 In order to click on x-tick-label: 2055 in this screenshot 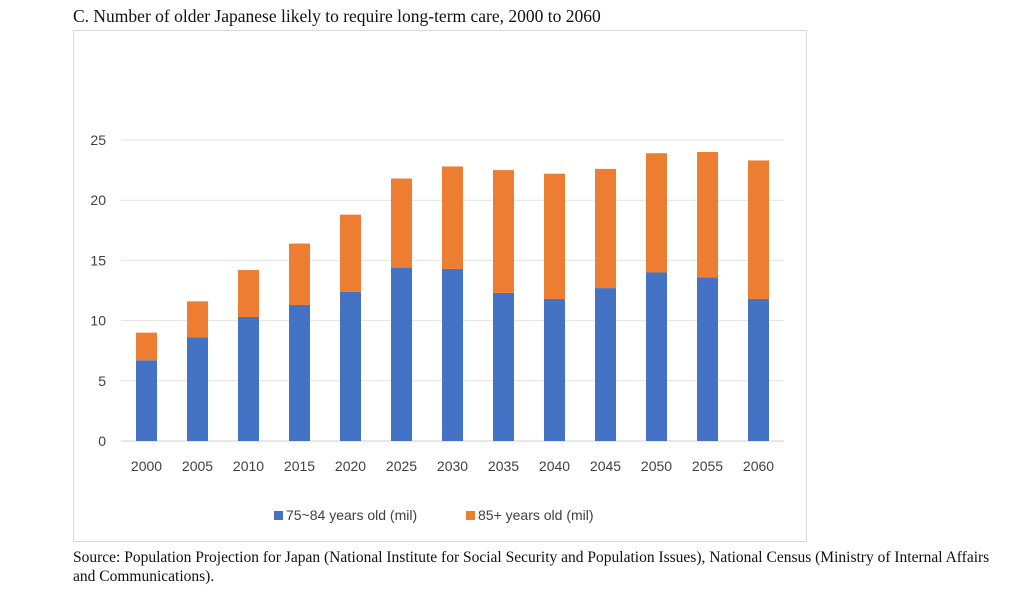, I will do `click(707, 466)`.